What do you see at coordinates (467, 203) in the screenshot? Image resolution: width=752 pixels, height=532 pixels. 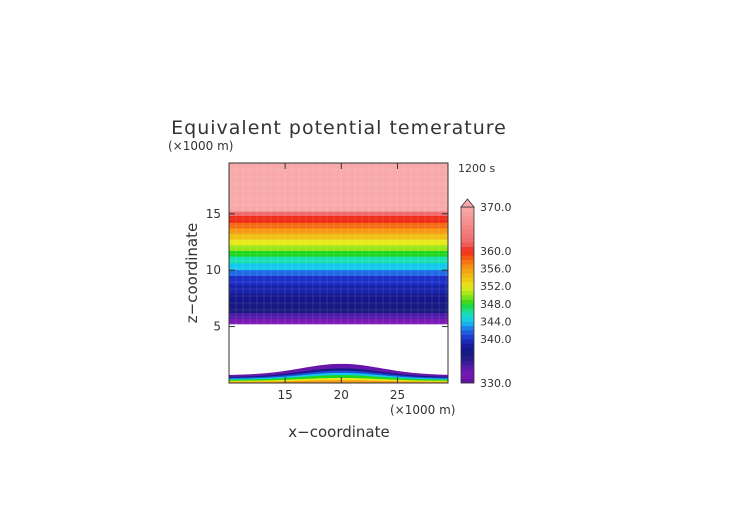 I see `colorbar-arrow` at bounding box center [467, 203].